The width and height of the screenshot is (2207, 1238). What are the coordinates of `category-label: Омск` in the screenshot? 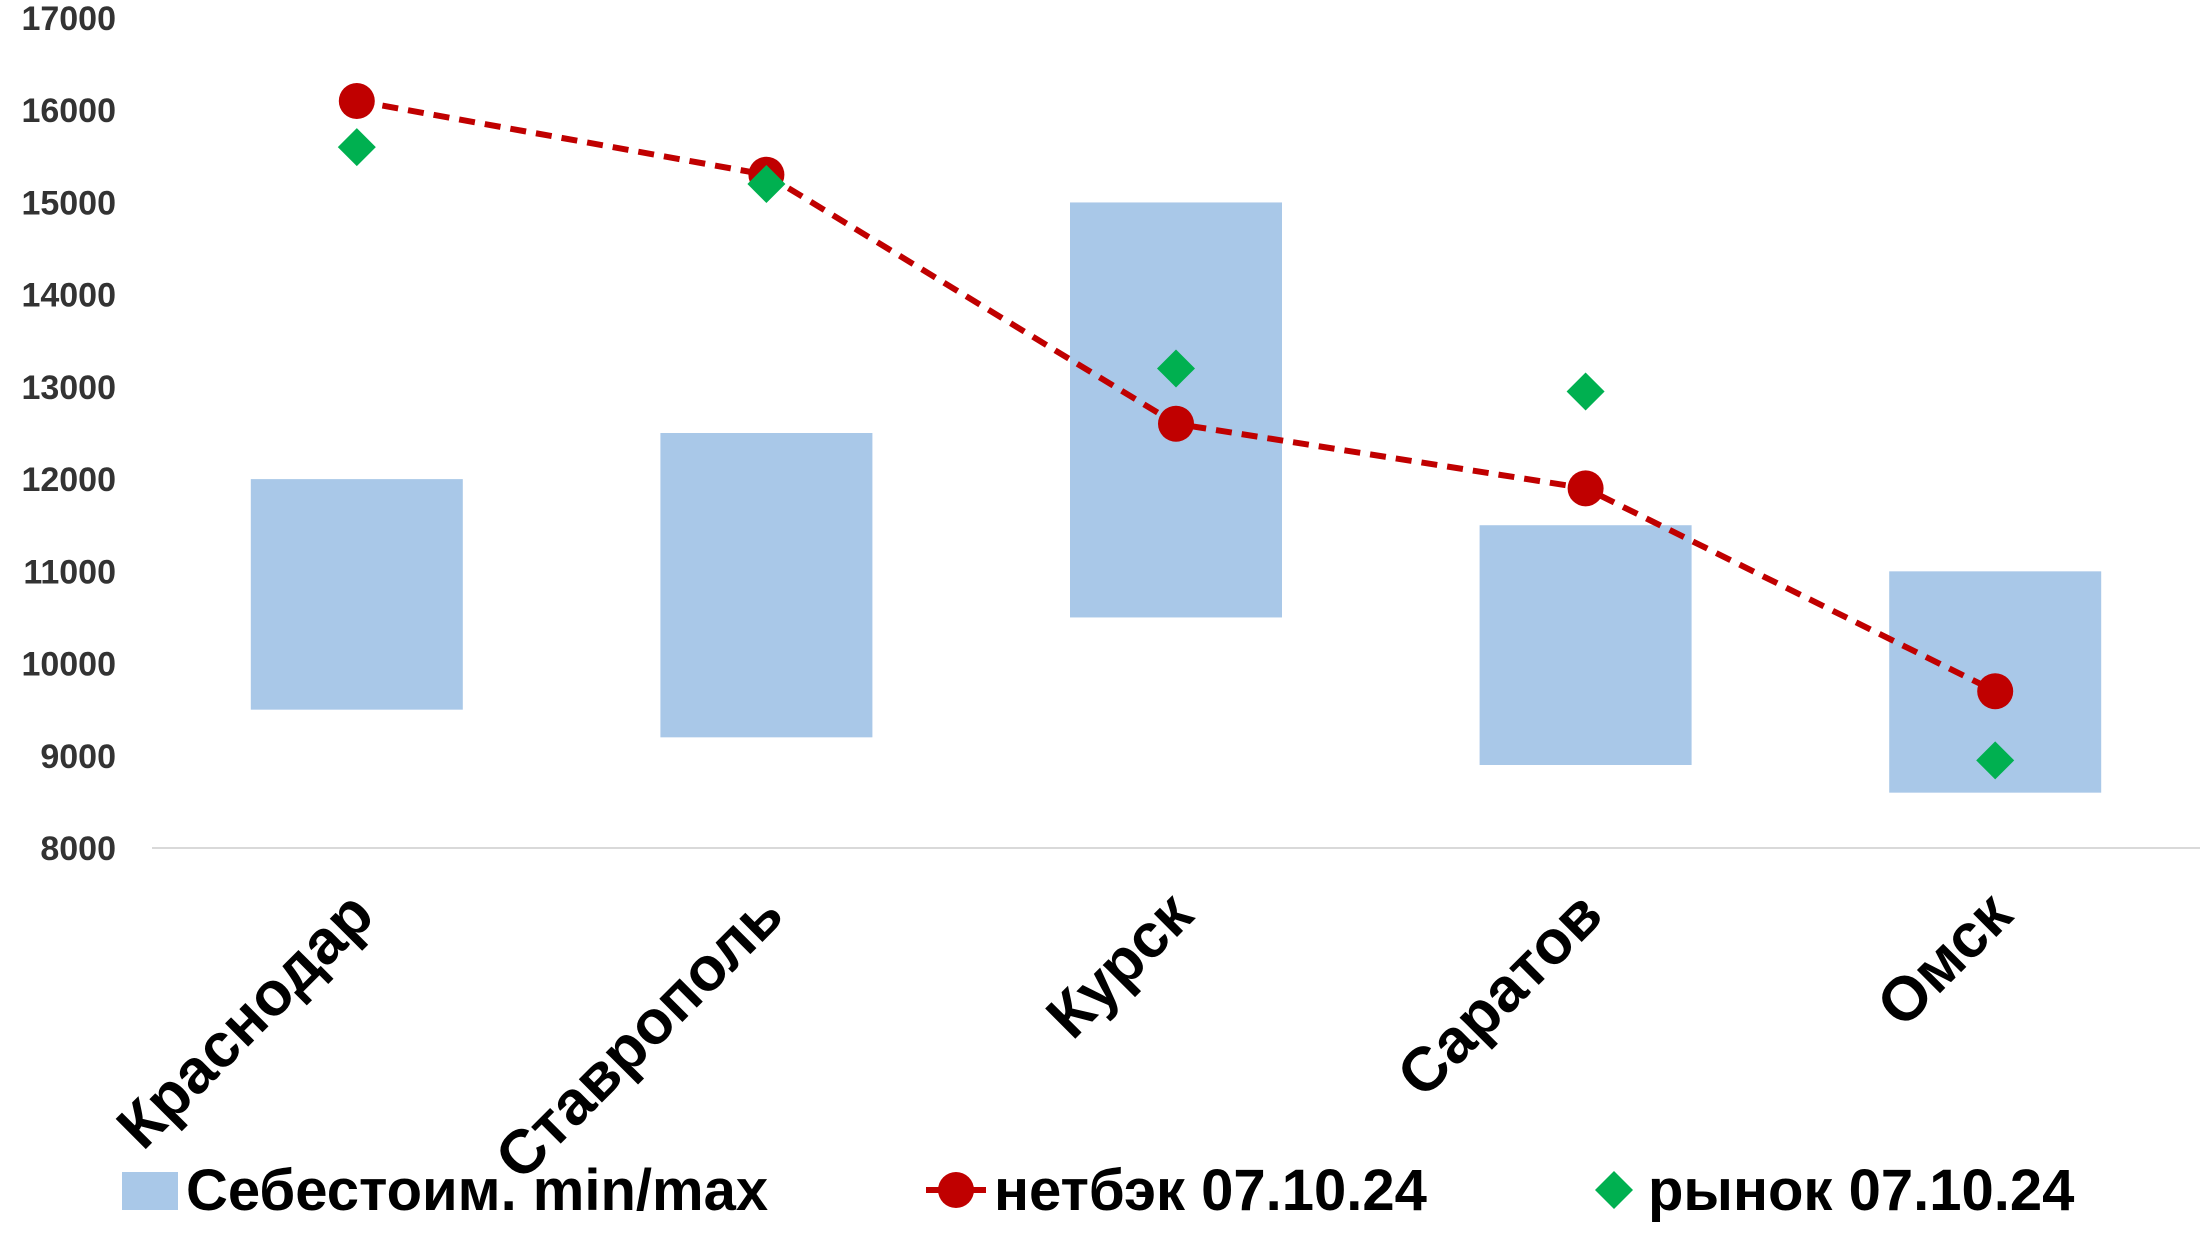 It's located at (1945, 959).